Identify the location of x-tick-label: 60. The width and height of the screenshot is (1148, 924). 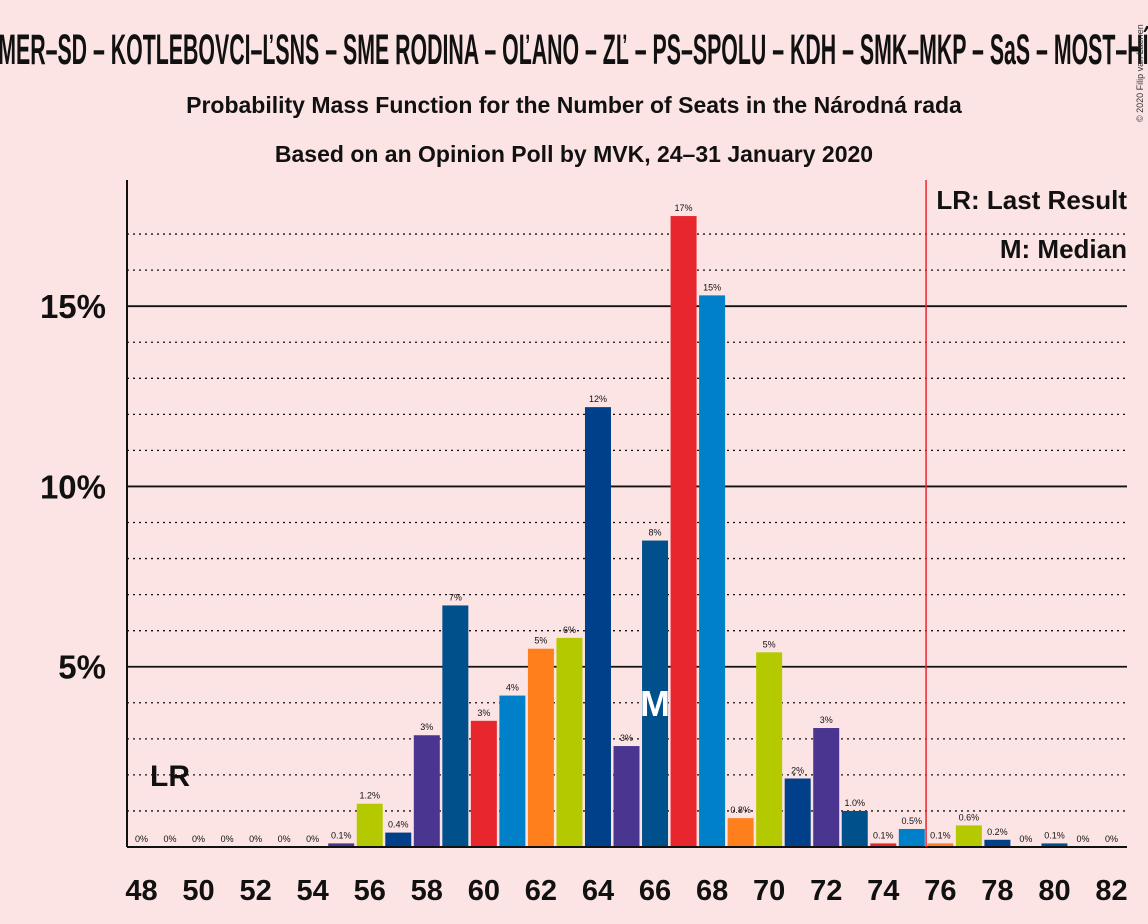
(484, 891).